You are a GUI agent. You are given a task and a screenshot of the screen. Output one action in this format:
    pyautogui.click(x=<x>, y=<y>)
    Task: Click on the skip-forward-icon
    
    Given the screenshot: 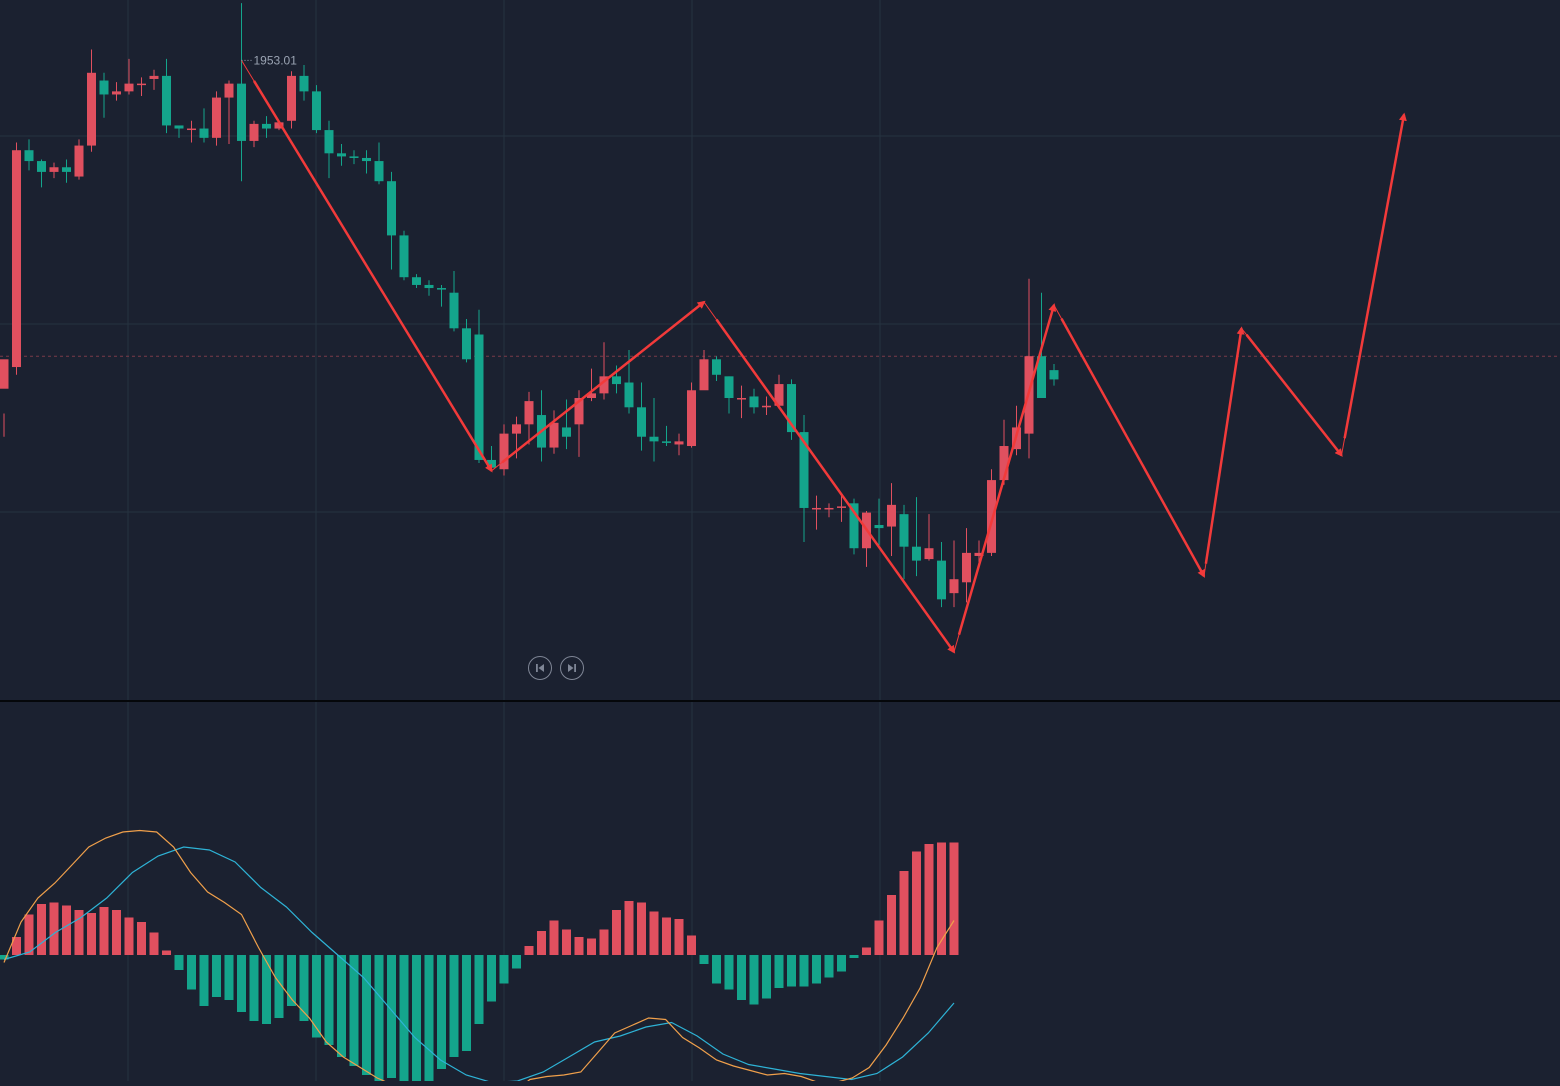 What is the action you would take?
    pyautogui.click(x=572, y=668)
    